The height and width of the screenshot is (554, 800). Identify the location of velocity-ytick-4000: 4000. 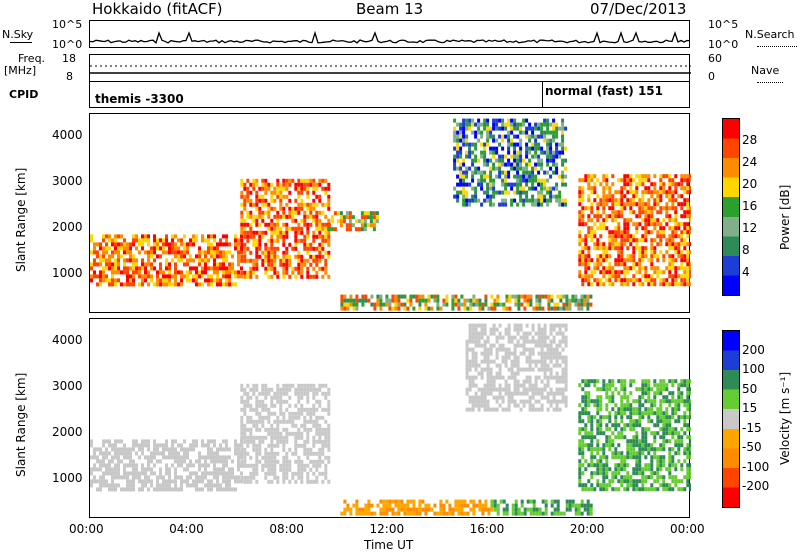
(67, 340).